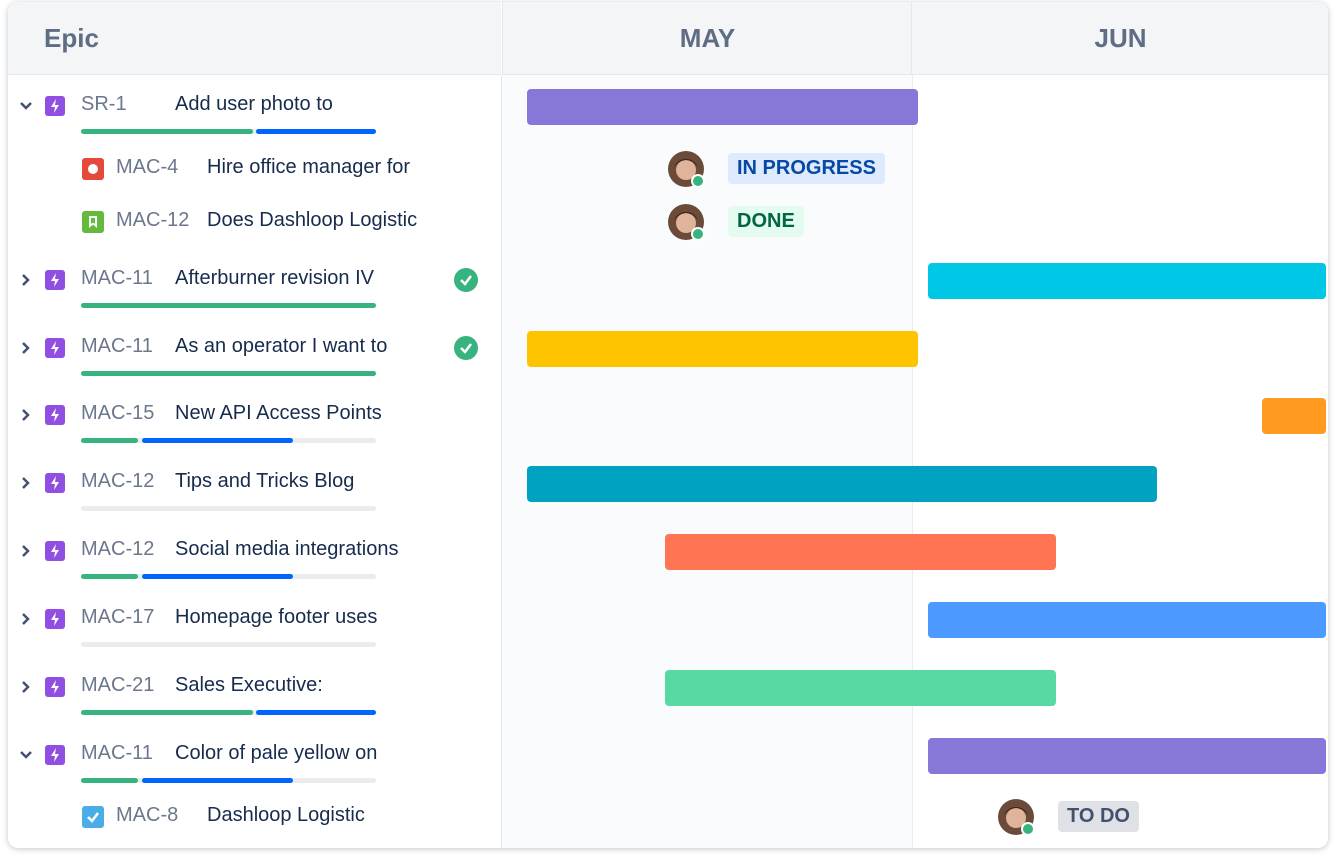 Image resolution: width=1336 pixels, height=862 pixels. I want to click on status-lozenge: DONE, so click(766, 221).